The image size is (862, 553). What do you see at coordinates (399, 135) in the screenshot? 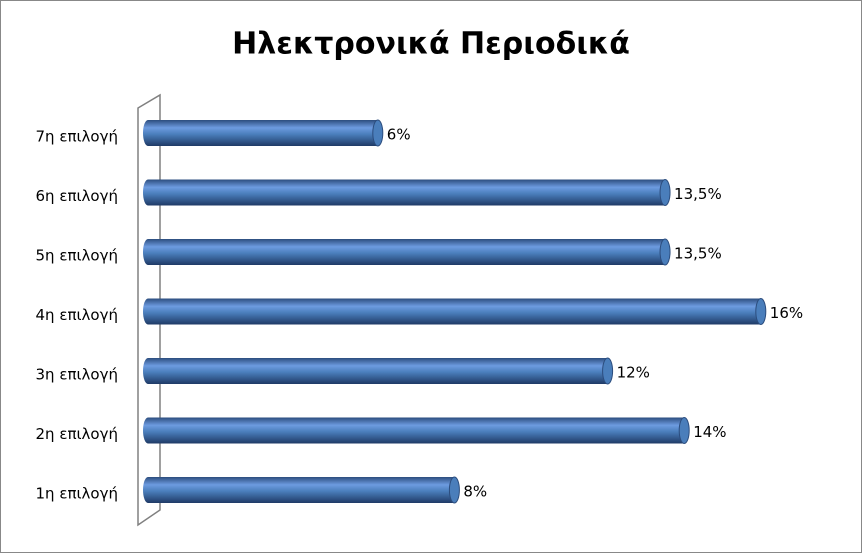
I see `value-label: 6%` at bounding box center [399, 135].